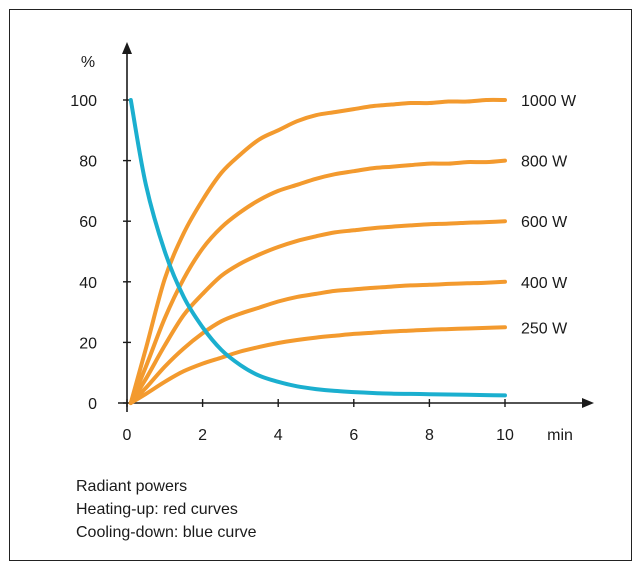 The width and height of the screenshot is (643, 572). I want to click on series-labels: 1000 W 800 W 600 W 400 W 250 W, so click(549, 215).